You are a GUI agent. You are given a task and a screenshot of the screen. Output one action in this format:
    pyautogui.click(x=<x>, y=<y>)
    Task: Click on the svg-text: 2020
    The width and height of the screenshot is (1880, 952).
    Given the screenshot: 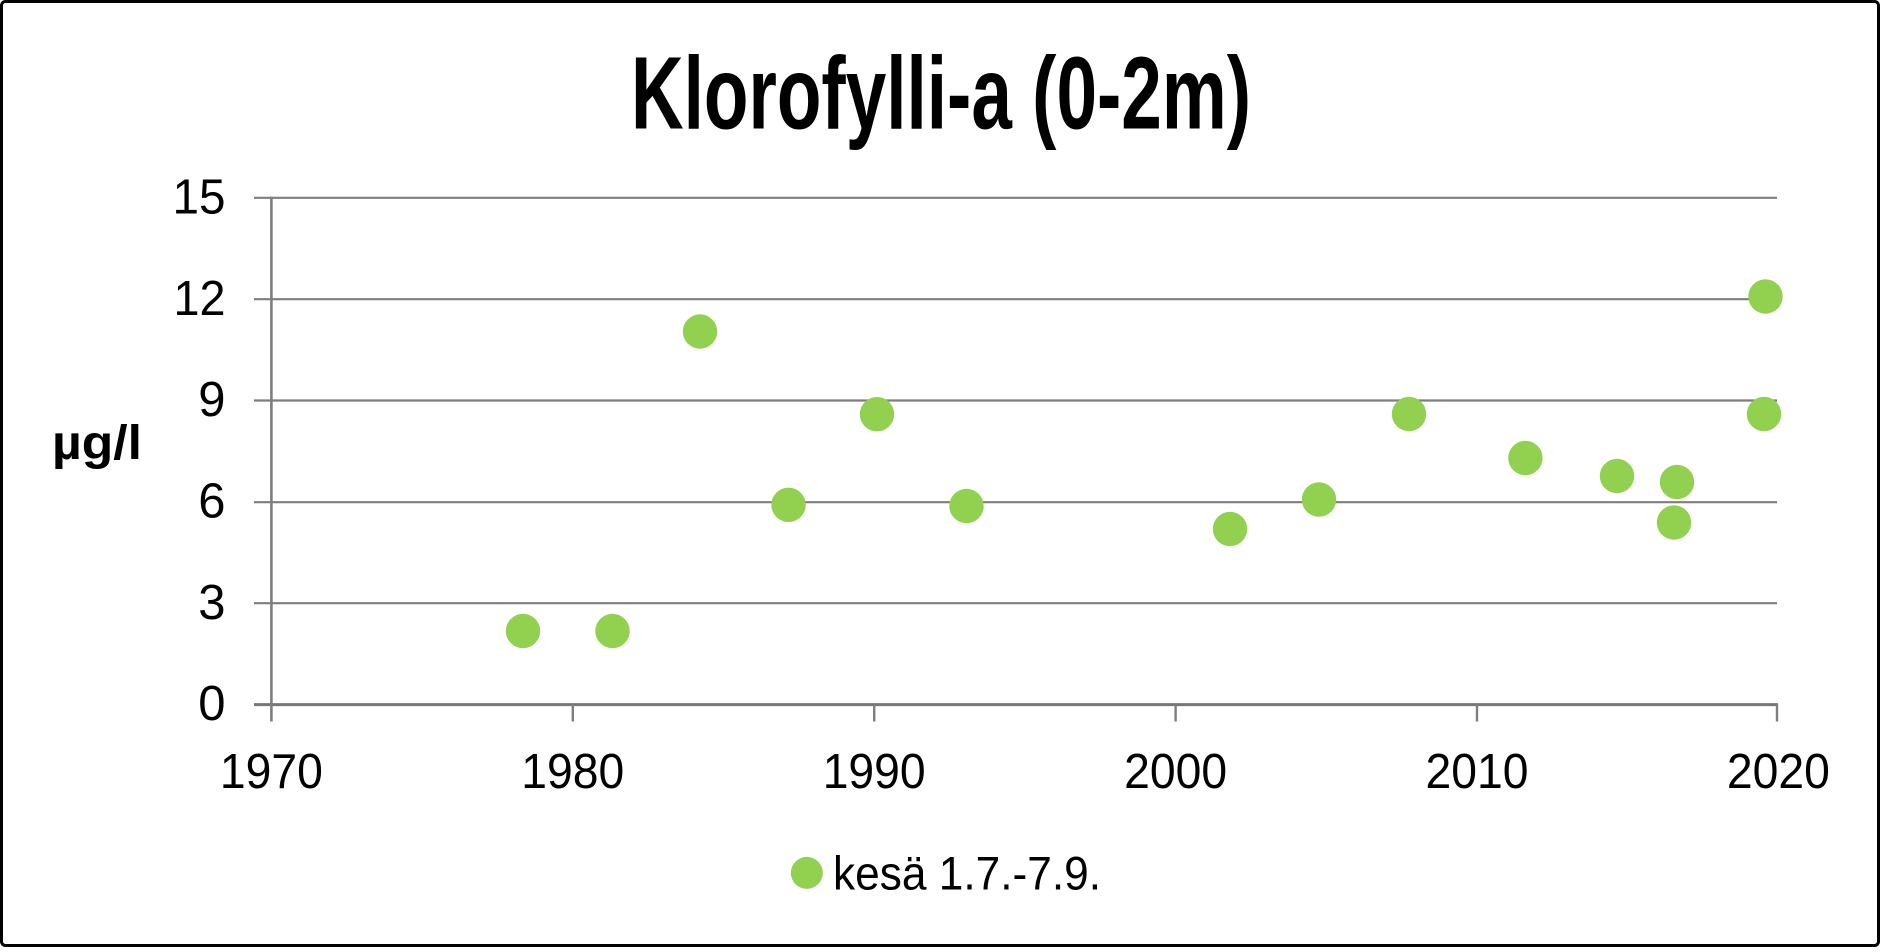 What is the action you would take?
    pyautogui.click(x=1778, y=771)
    